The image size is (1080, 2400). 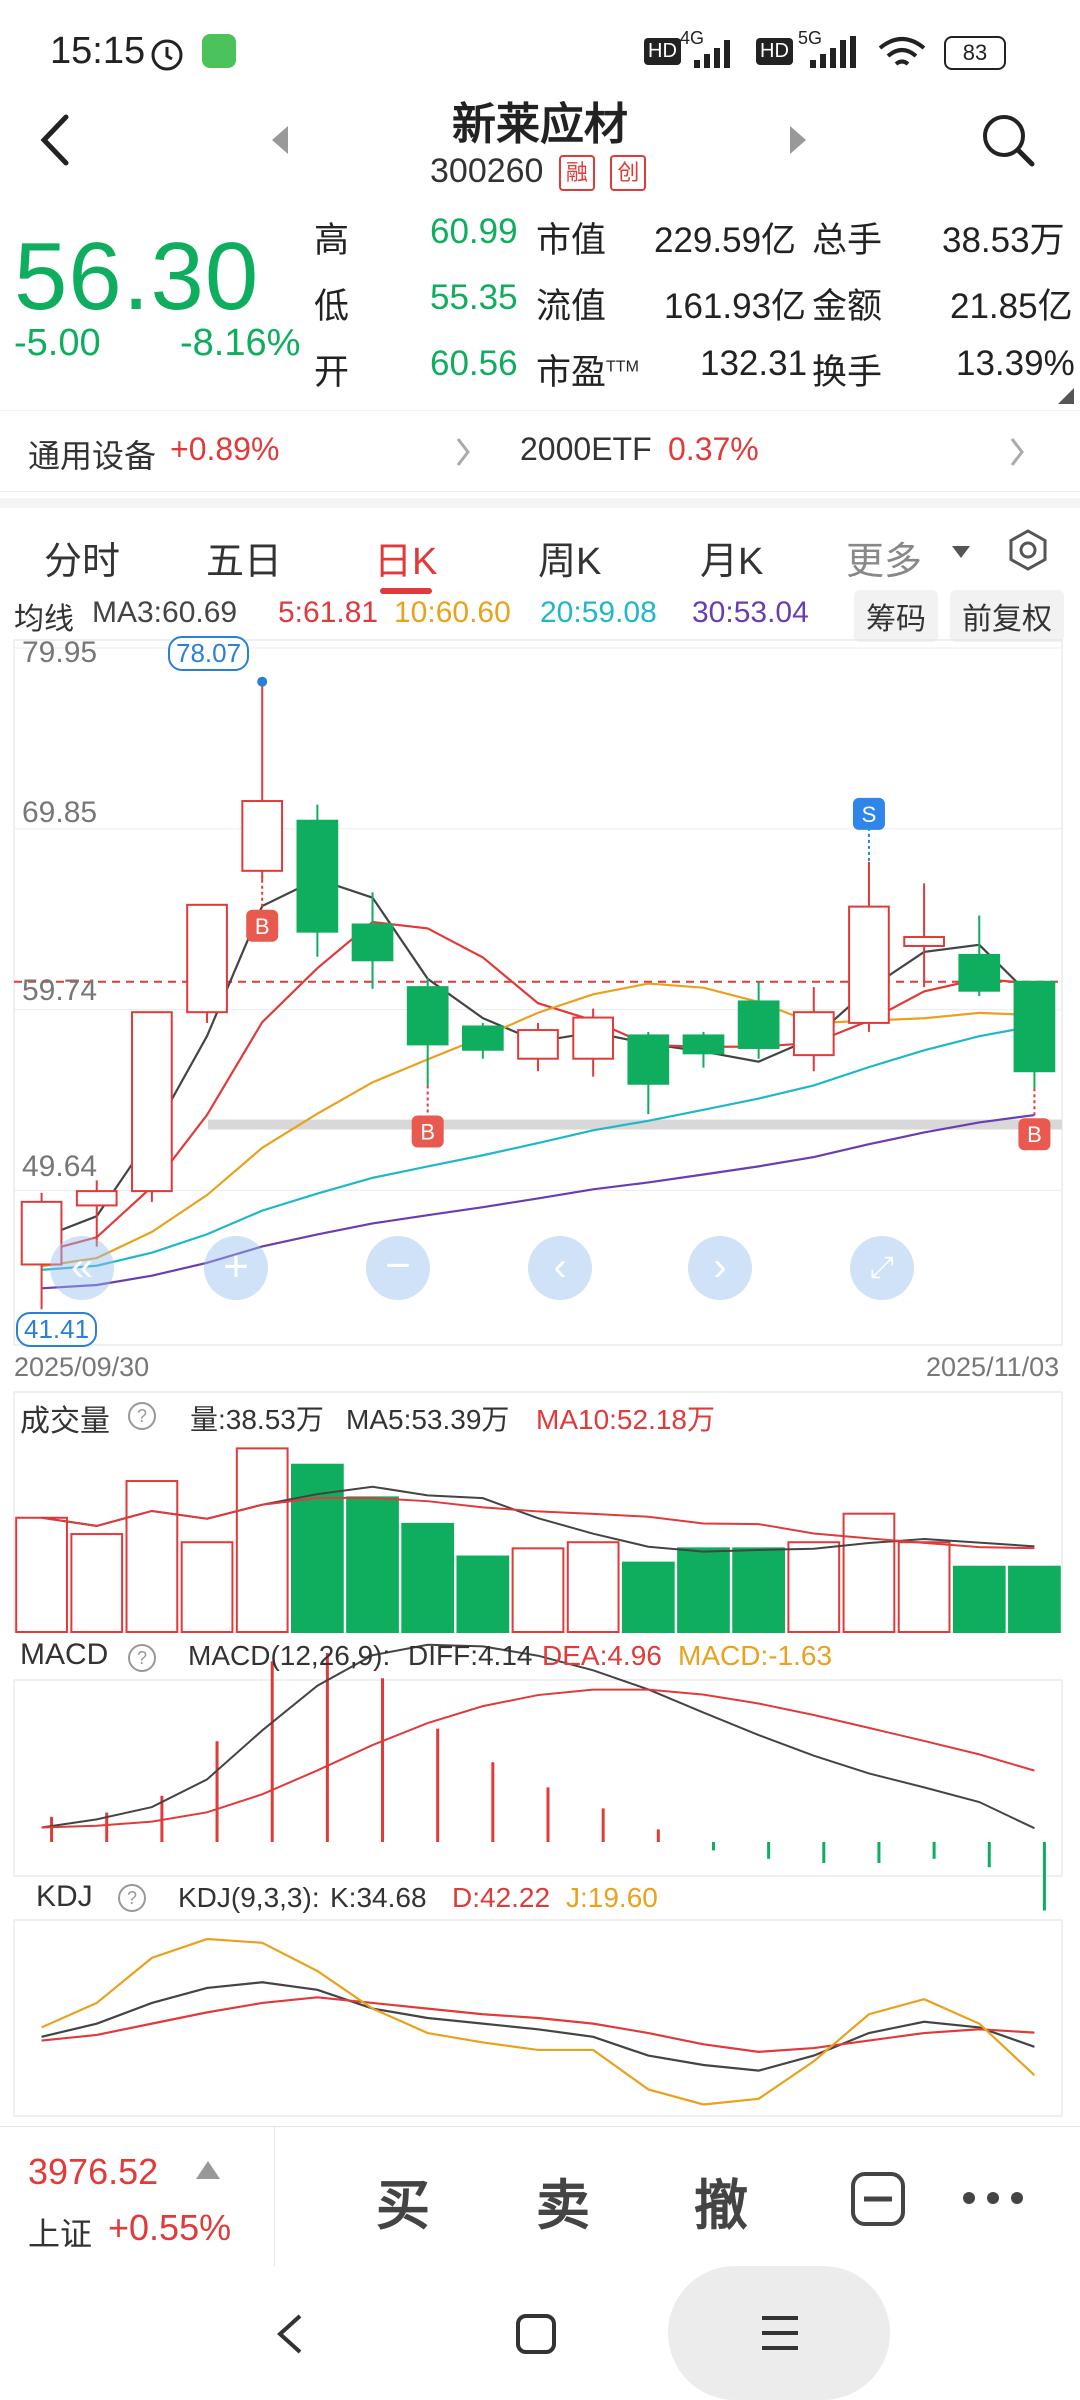 What do you see at coordinates (487, 171) in the screenshot?
I see `stock-code: 300260` at bounding box center [487, 171].